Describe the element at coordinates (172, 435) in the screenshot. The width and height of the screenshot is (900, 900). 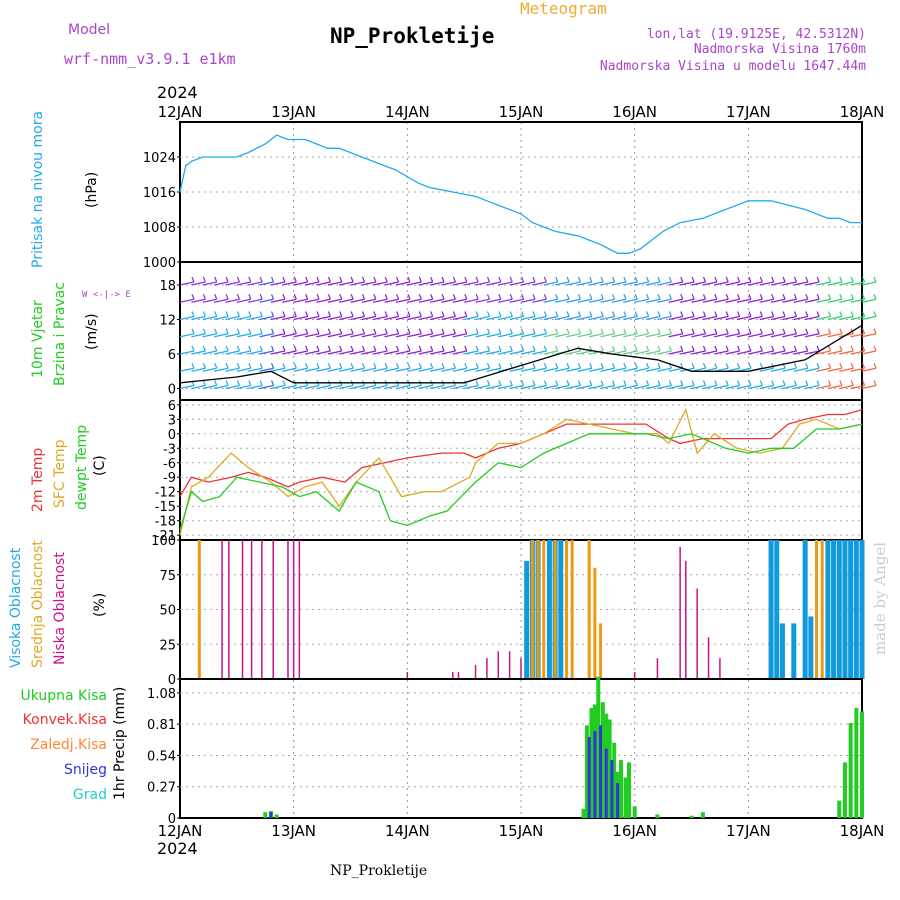
I see `y-tick-label: 0` at that location.